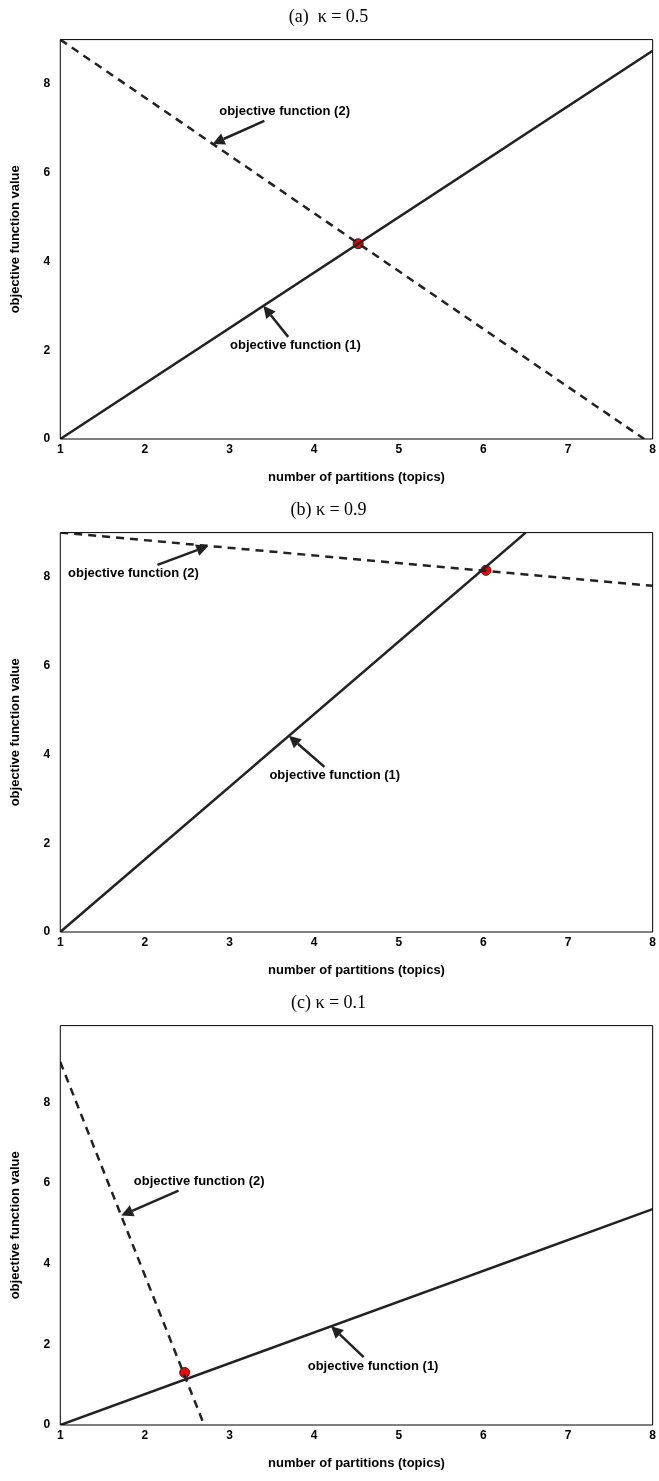 The width and height of the screenshot is (659, 1481). I want to click on chart-title: (c) κ = 0.1, so click(328, 1002).